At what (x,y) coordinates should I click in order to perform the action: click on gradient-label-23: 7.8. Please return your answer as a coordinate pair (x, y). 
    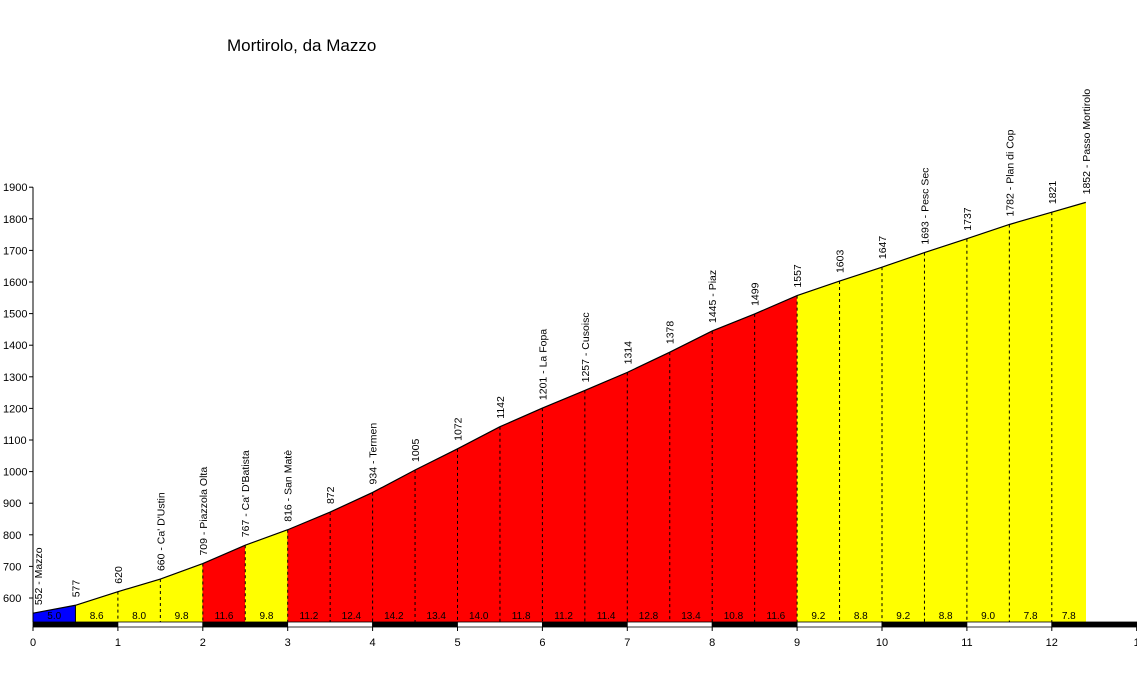
    Looking at the image, I should click on (1031, 616).